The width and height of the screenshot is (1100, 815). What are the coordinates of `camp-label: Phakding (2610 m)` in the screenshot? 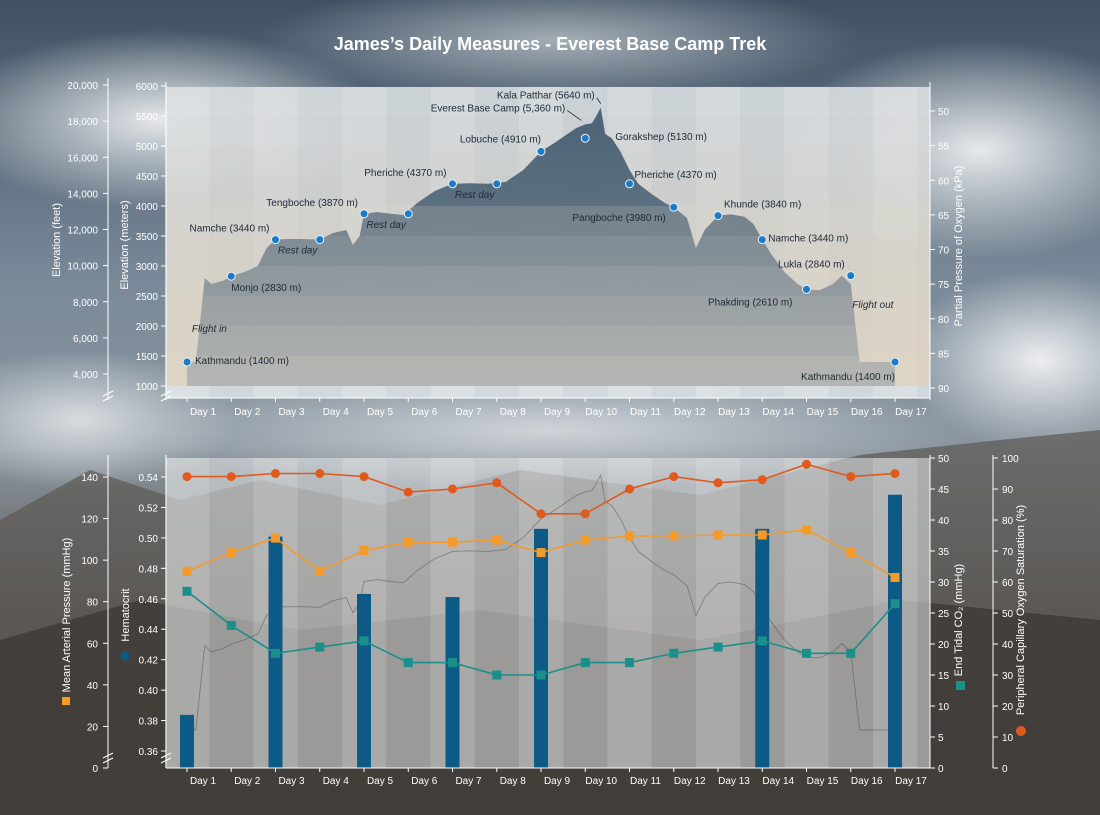 It's located at (750, 302).